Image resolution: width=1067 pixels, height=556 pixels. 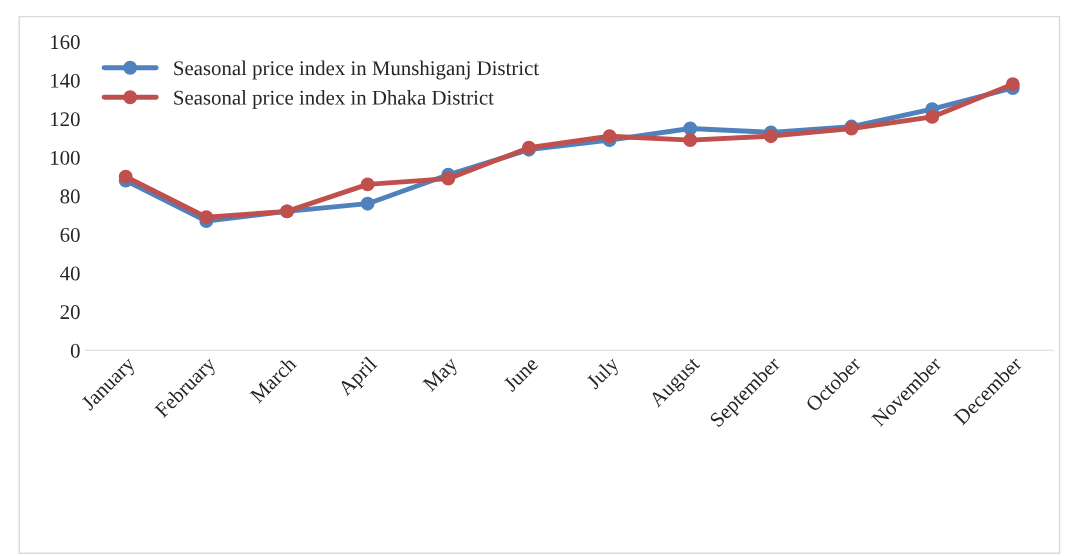 I want to click on y-tick-label: 100, so click(x=65, y=157).